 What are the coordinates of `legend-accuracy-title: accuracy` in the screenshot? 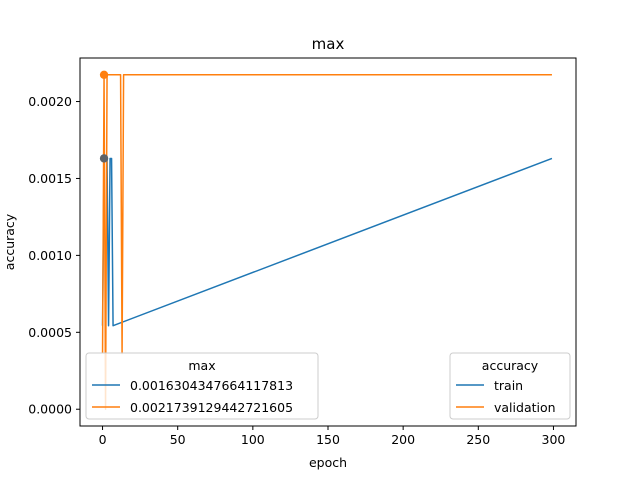 It's located at (510, 365).